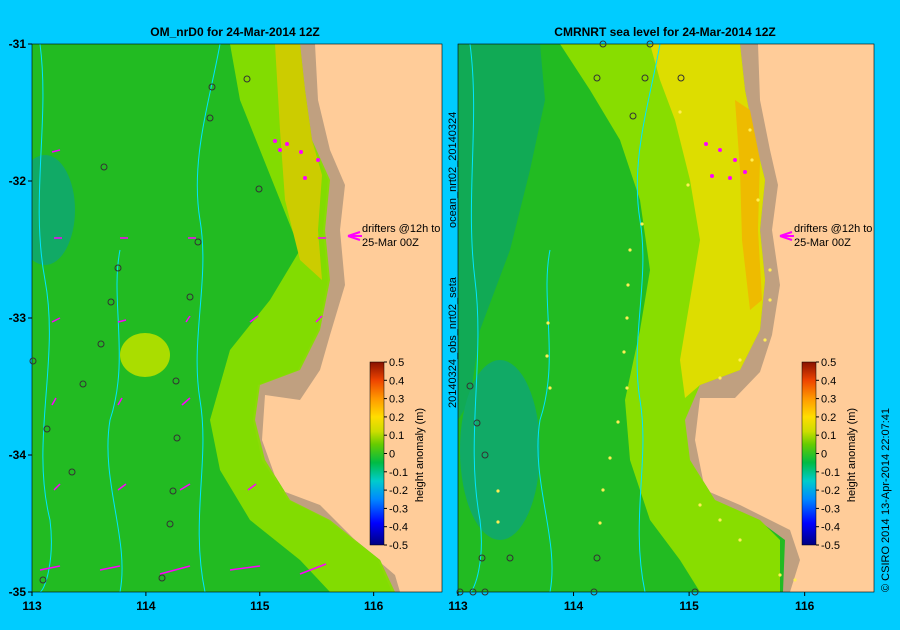 The image size is (900, 630). What do you see at coordinates (828, 400) in the screenshot?
I see `colorbar-tick-label: 0.3` at bounding box center [828, 400].